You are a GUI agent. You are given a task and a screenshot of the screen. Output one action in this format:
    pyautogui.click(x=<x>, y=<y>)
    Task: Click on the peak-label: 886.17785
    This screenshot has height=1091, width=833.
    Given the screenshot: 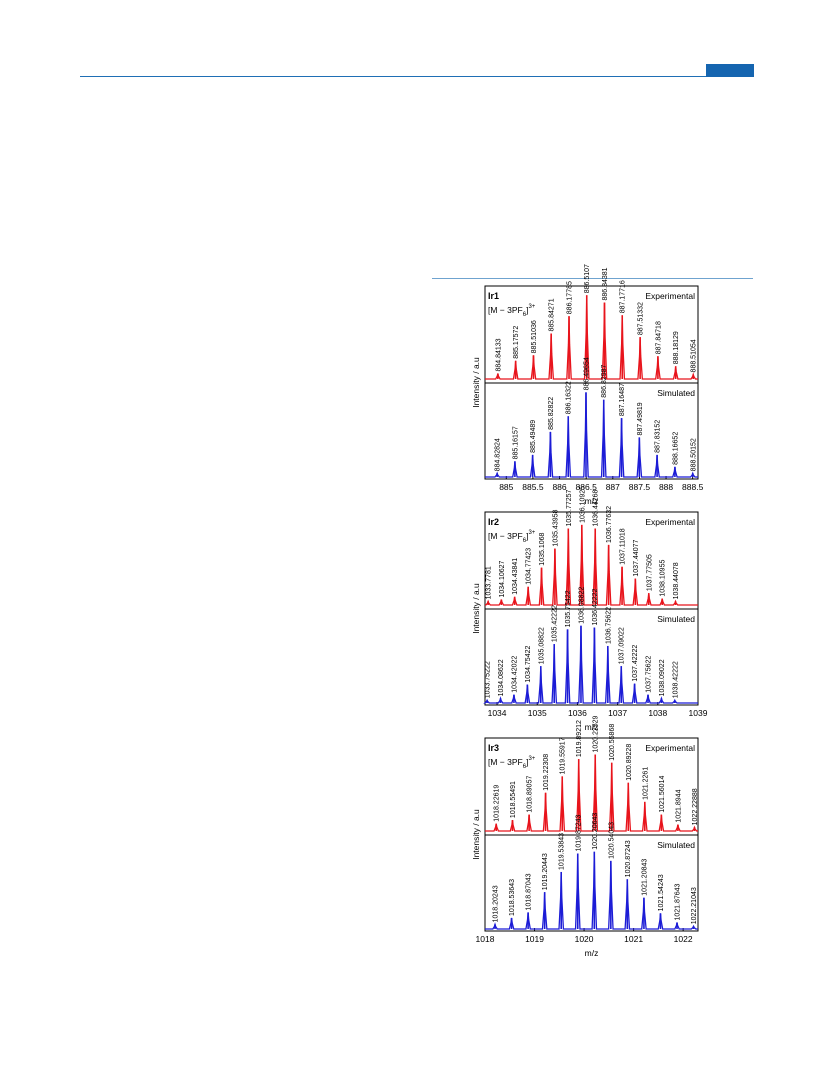 What is the action you would take?
    pyautogui.click(x=570, y=297)
    